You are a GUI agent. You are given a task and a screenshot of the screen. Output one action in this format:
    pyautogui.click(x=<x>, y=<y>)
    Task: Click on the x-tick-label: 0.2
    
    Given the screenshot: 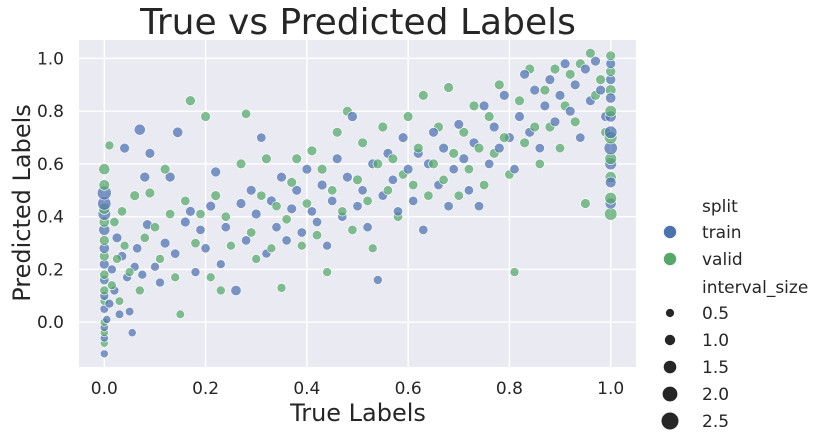 What is the action you would take?
    pyautogui.click(x=205, y=389)
    